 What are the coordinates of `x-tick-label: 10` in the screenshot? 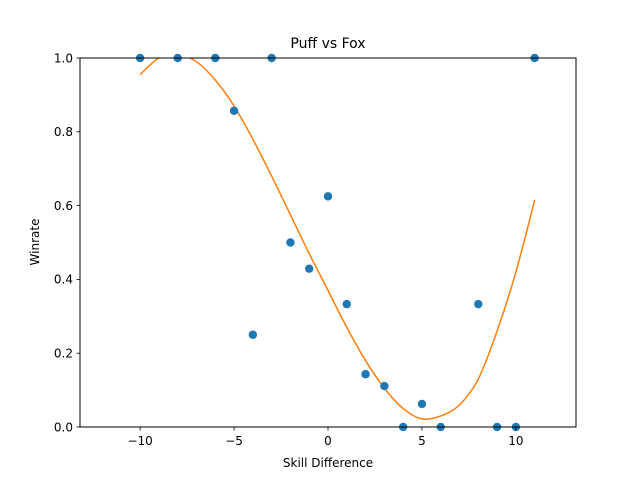 It's located at (515, 441).